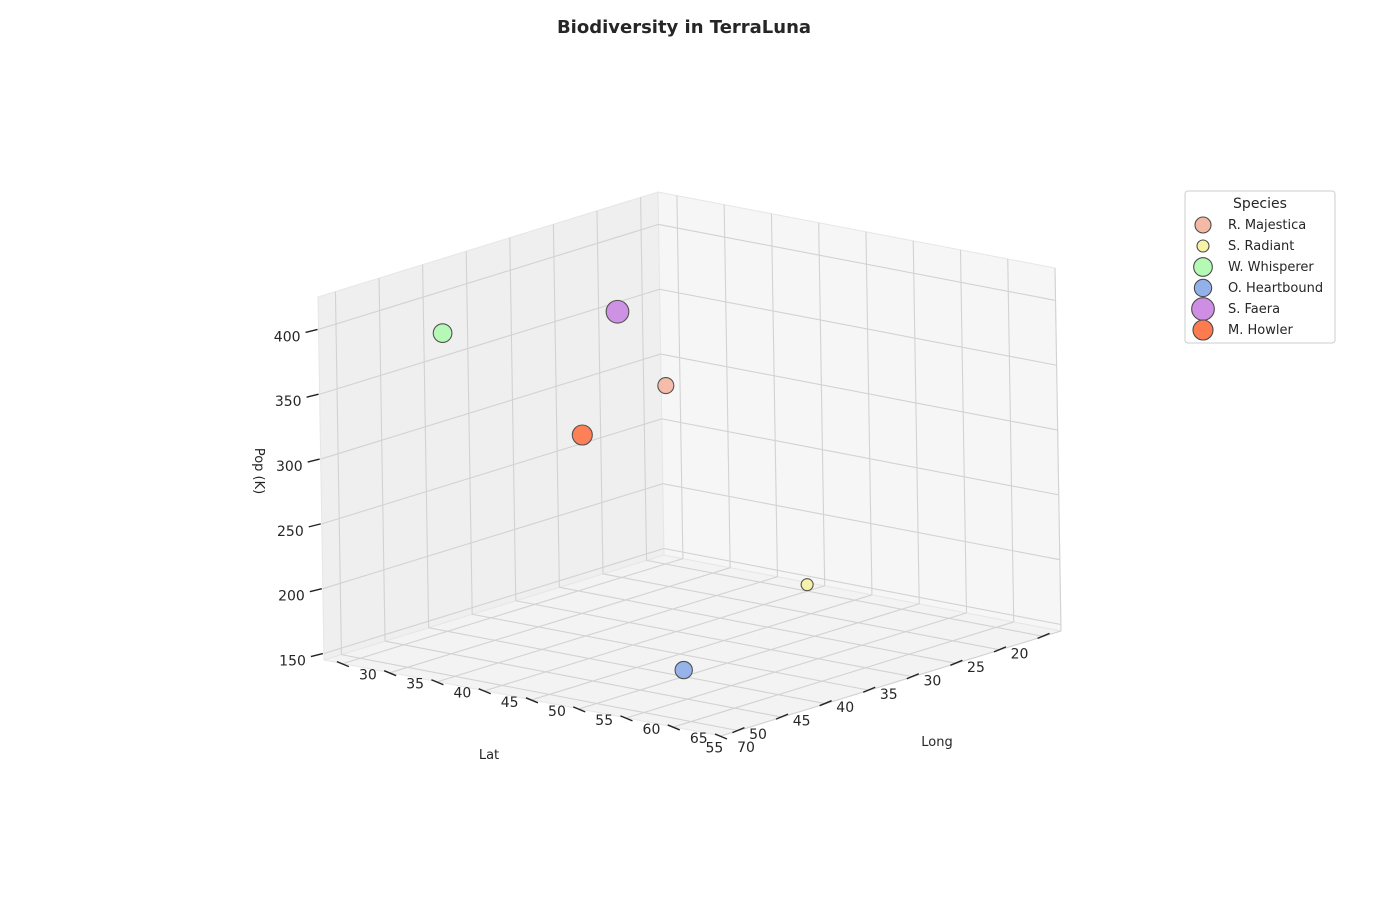 The image size is (1400, 904). I want to click on x-tick-label: 45, so click(510, 703).